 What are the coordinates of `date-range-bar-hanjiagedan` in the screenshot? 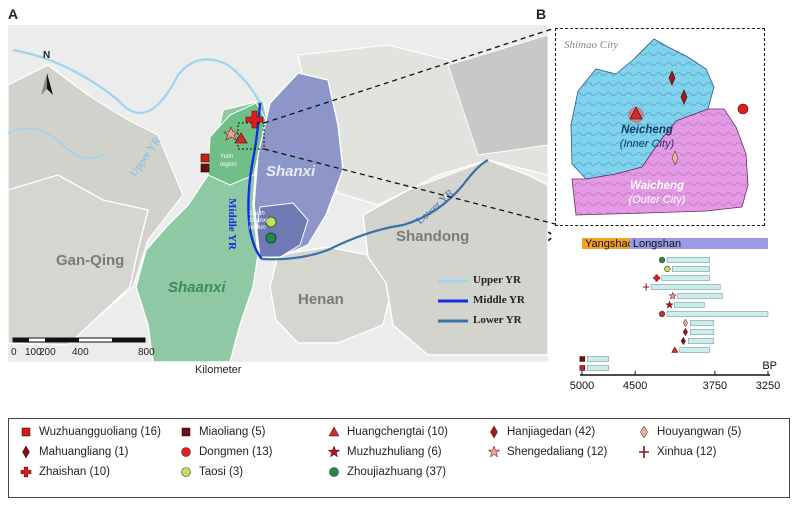 It's located at (702, 332).